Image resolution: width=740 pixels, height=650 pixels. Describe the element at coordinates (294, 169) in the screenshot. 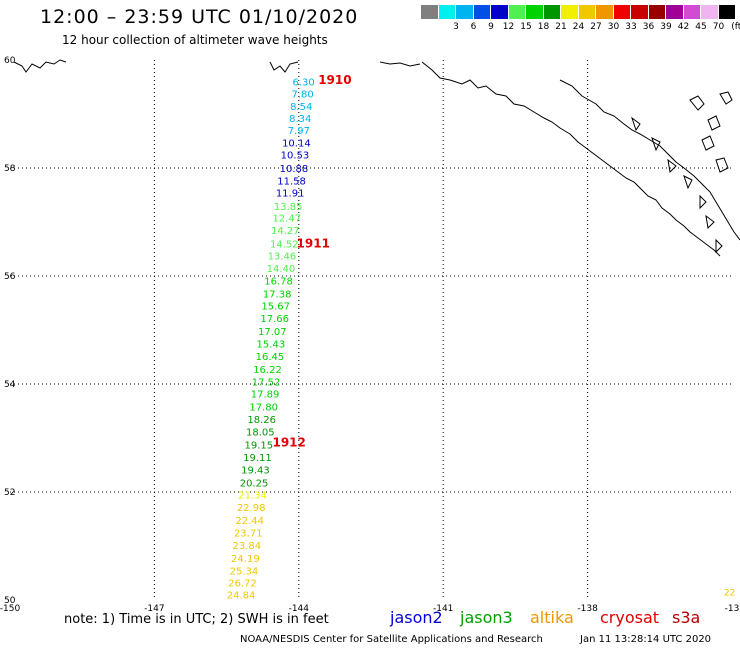

I see `wave-height-label: 10.88` at that location.